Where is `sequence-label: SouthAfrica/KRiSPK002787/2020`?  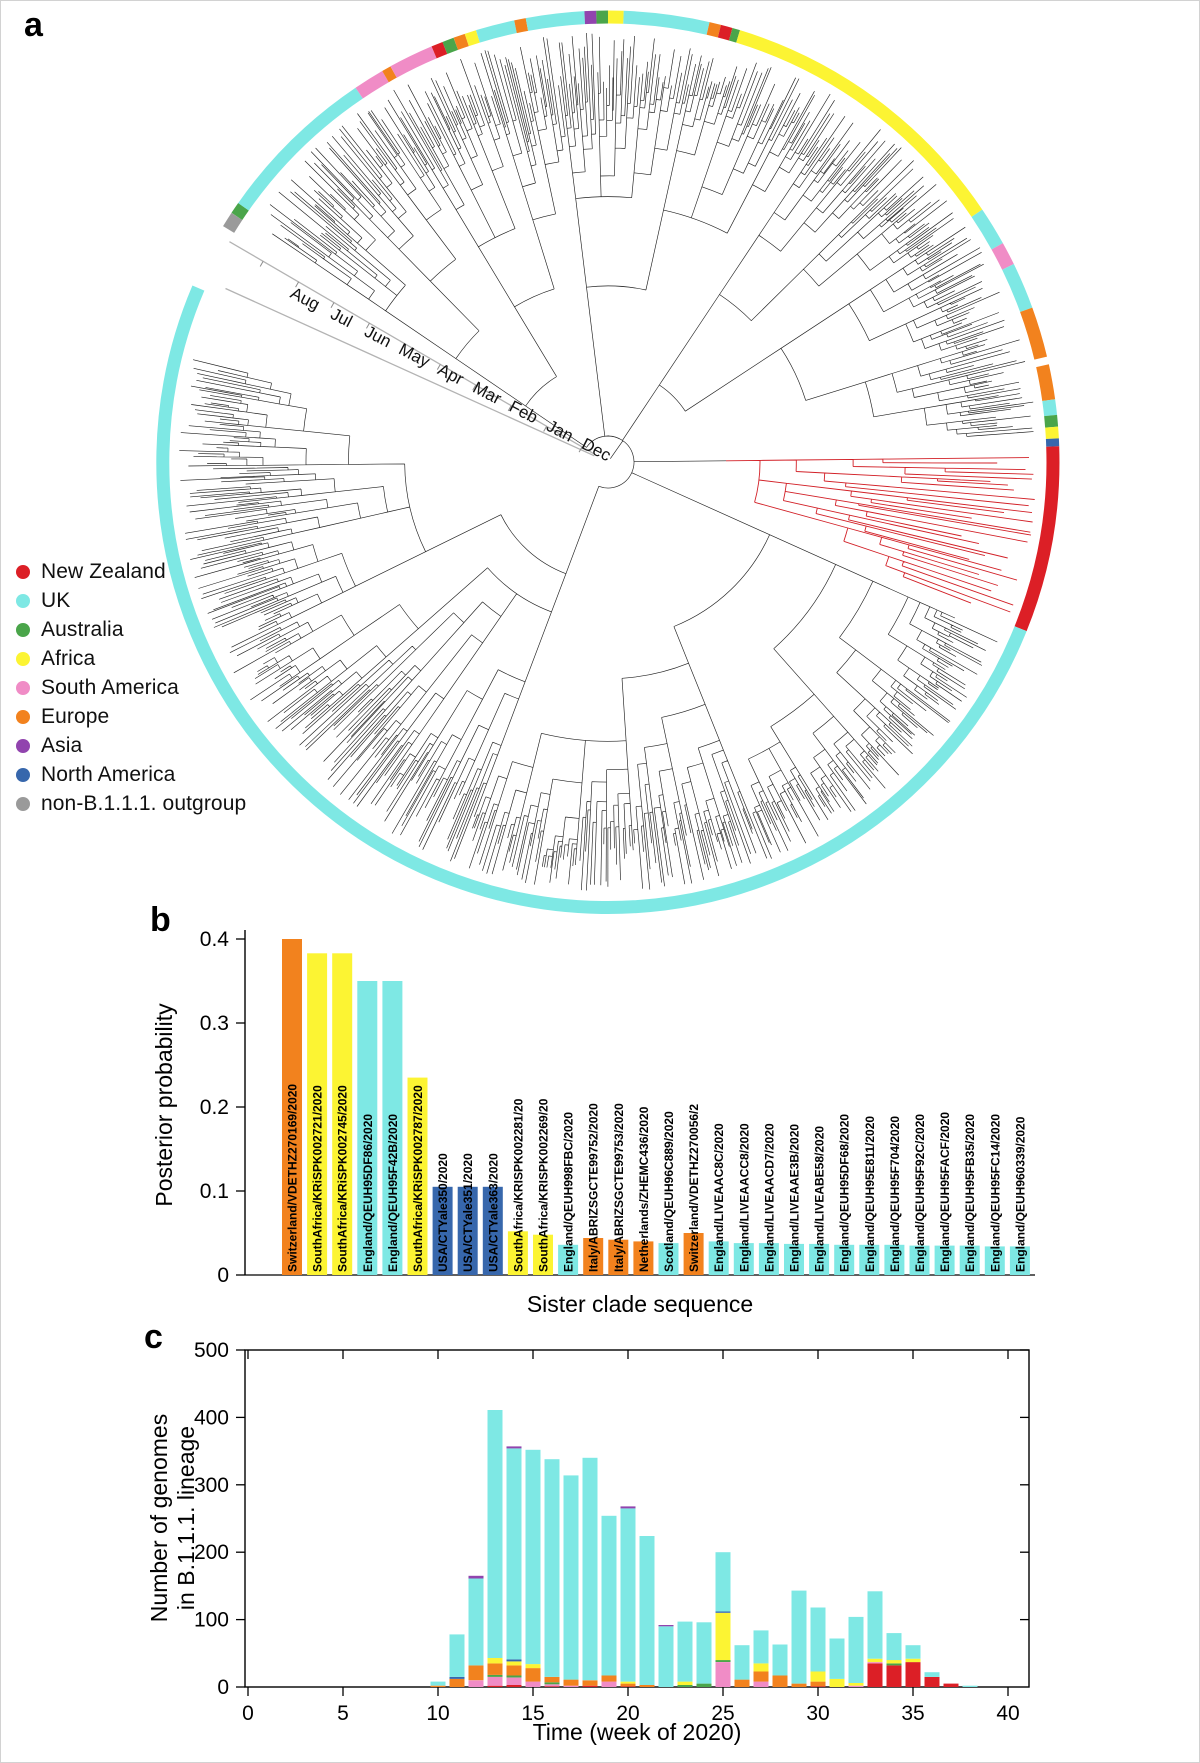 sequence-label: SouthAfrica/KRiSPK002787/2020 is located at coordinates (418, 1178).